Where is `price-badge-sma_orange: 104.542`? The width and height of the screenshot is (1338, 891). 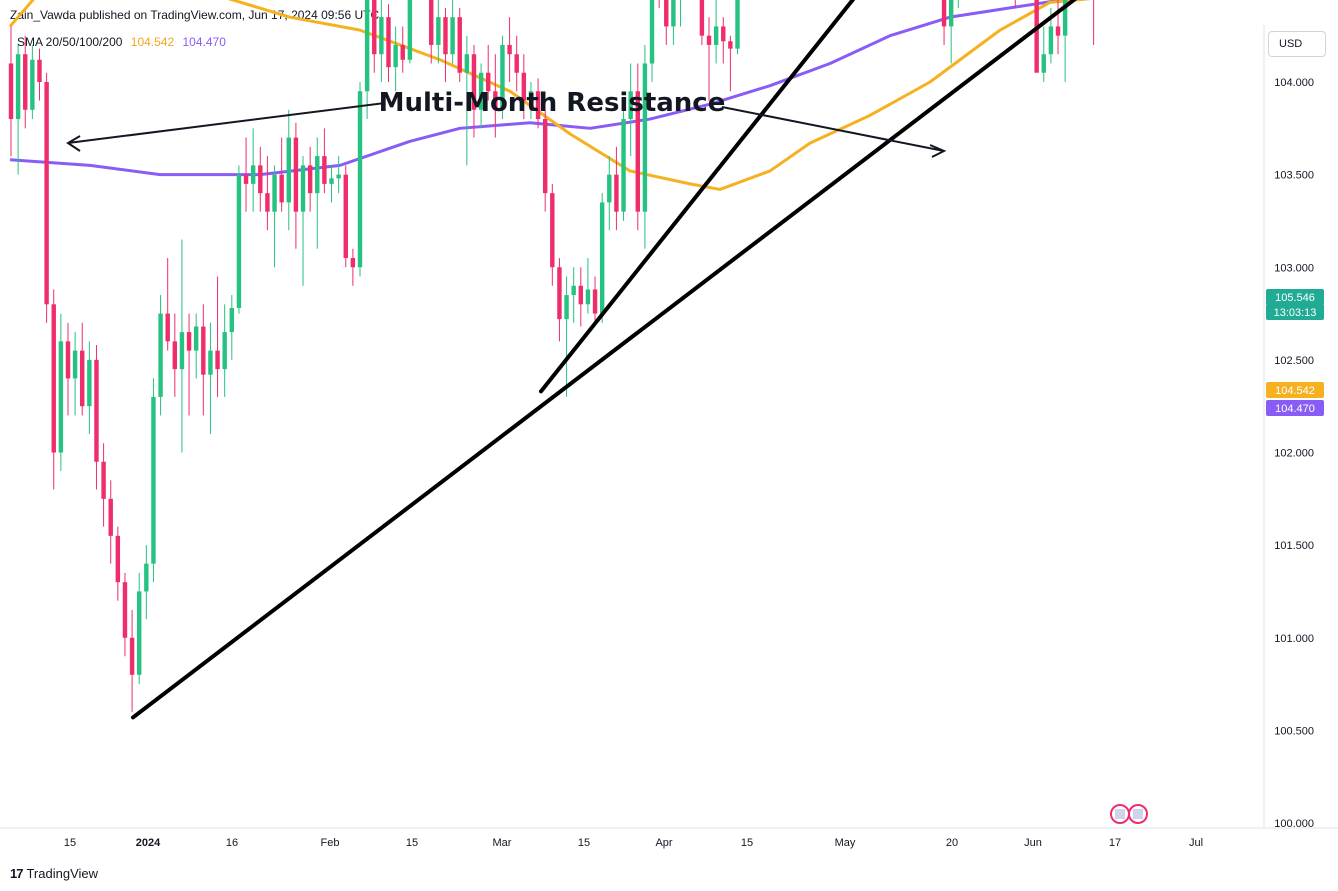 price-badge-sma_orange: 104.542 is located at coordinates (1295, 390).